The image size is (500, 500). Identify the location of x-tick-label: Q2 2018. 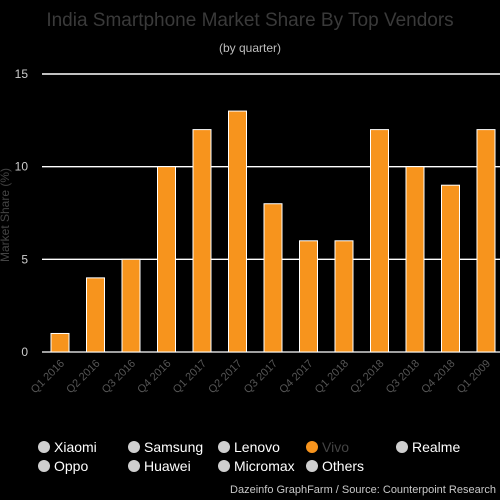
(367, 377).